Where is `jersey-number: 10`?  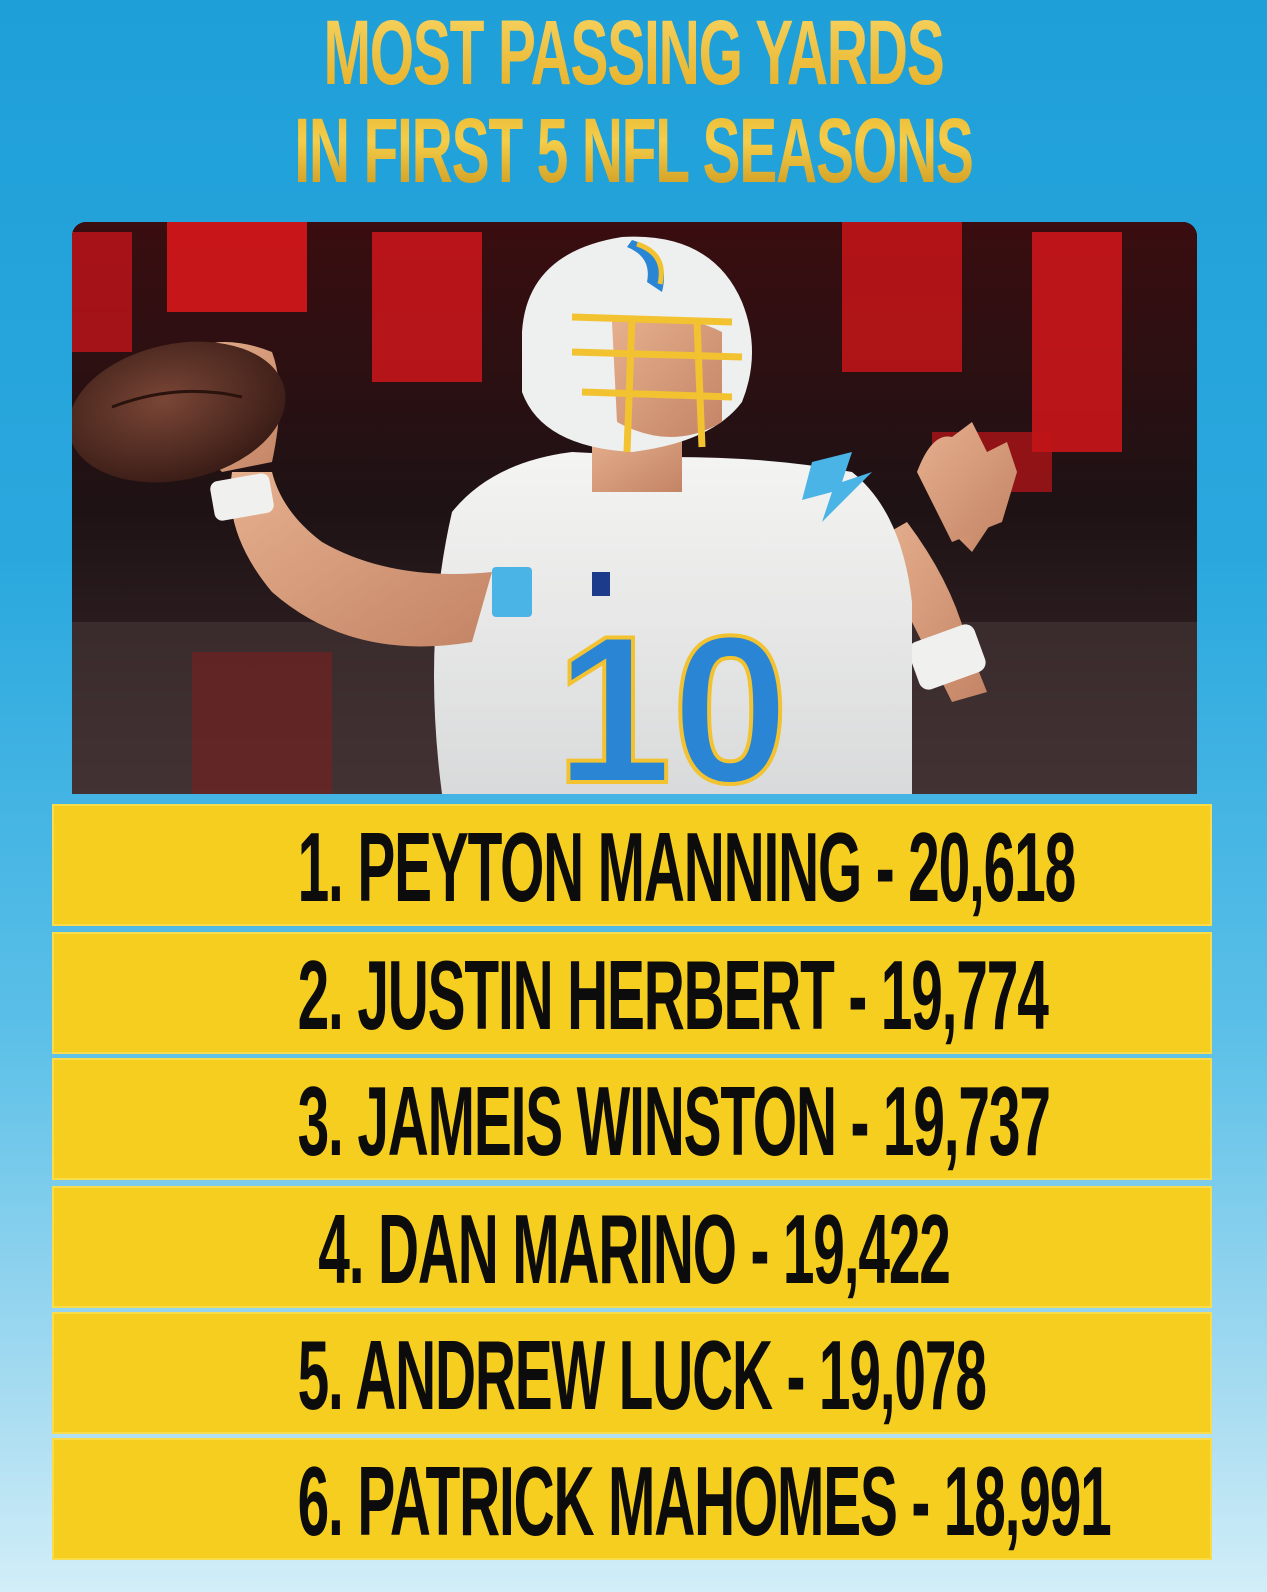 jersey-number: 10 is located at coordinates (672, 693).